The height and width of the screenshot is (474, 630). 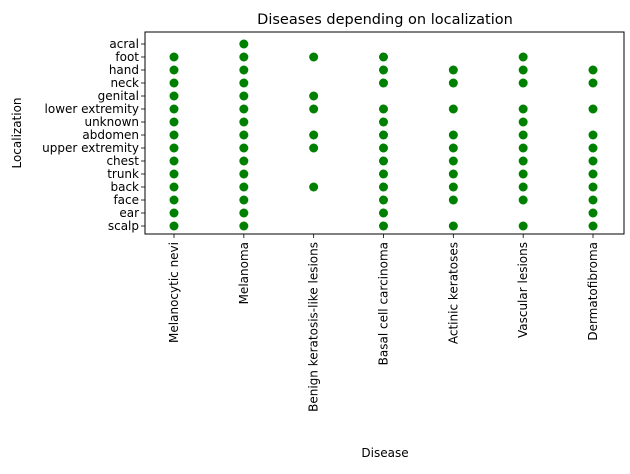 I want to click on y-tick-label-trunk: trunk, so click(x=123, y=174).